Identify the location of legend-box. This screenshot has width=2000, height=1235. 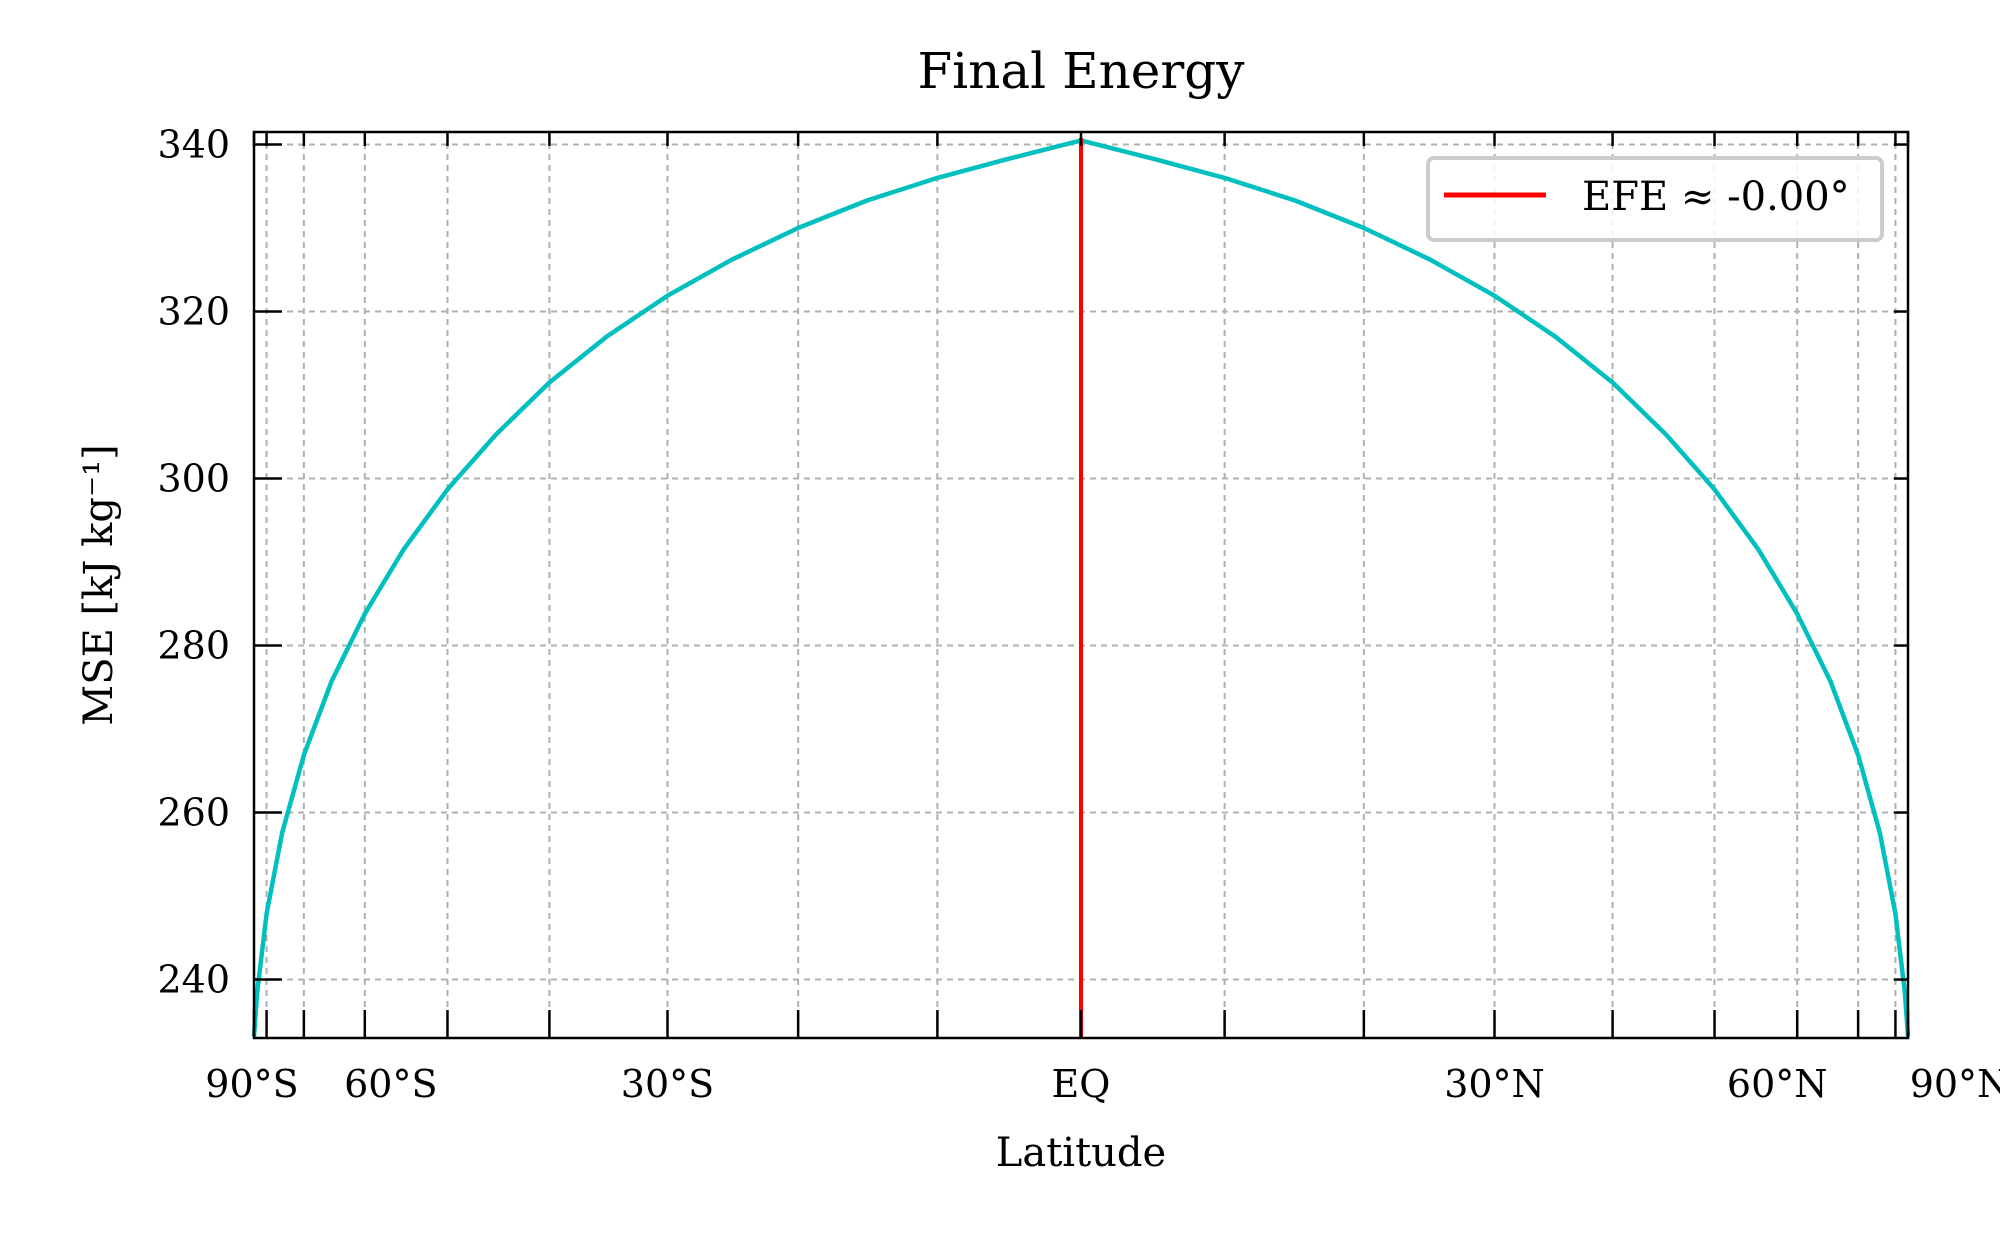
(1655, 199).